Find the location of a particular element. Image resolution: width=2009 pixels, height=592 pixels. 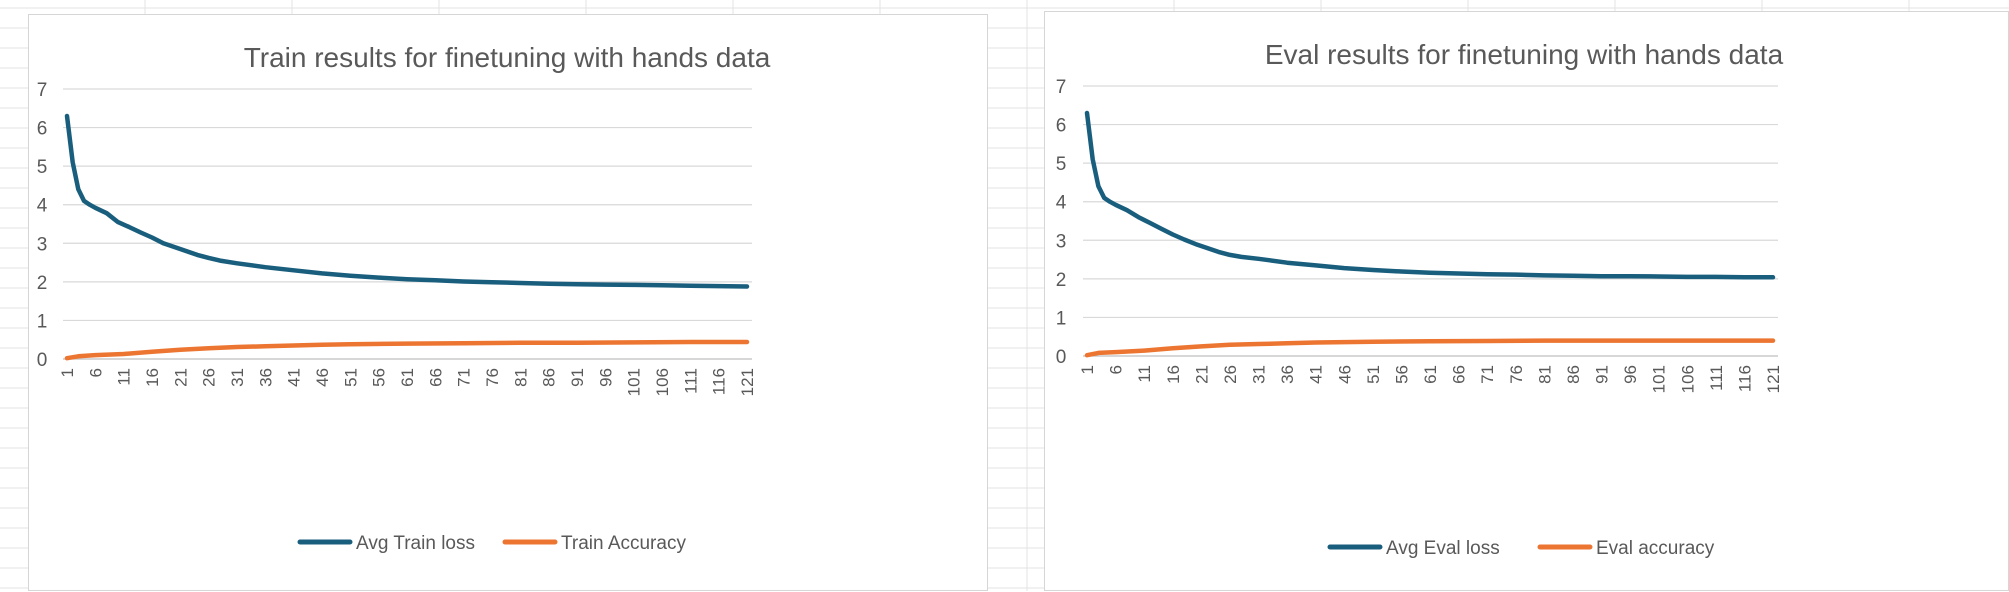

legend-label-loss: Avg Train loss is located at coordinates (415, 543).